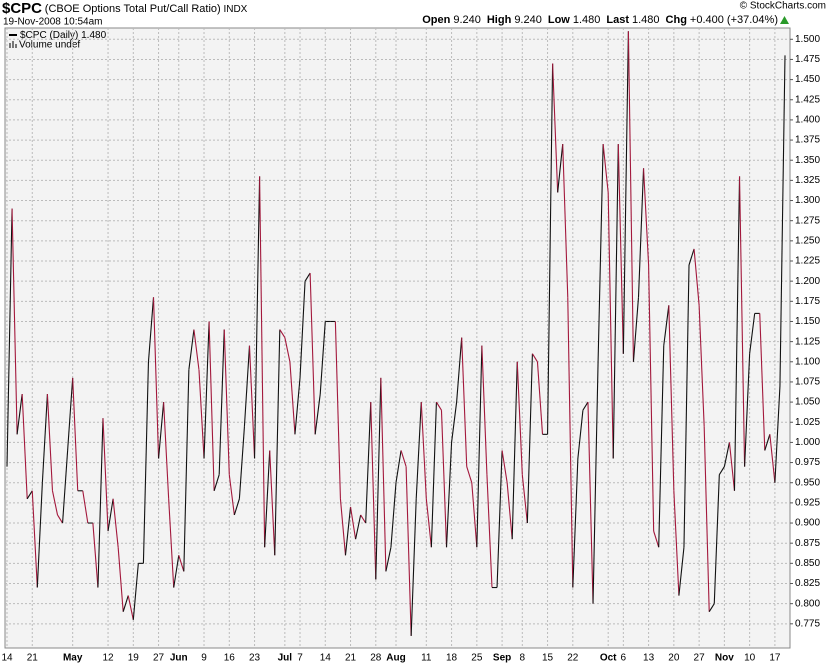  Describe the element at coordinates (807, 583) in the screenshot. I see `y-tick-label: 0.825` at that location.